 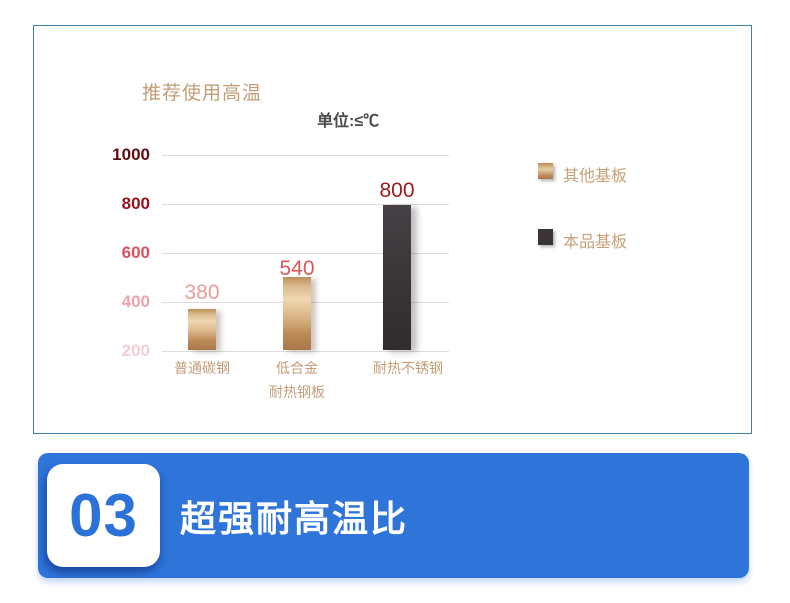 What do you see at coordinates (135, 252) in the screenshot?
I see `ytick-600: 600` at bounding box center [135, 252].